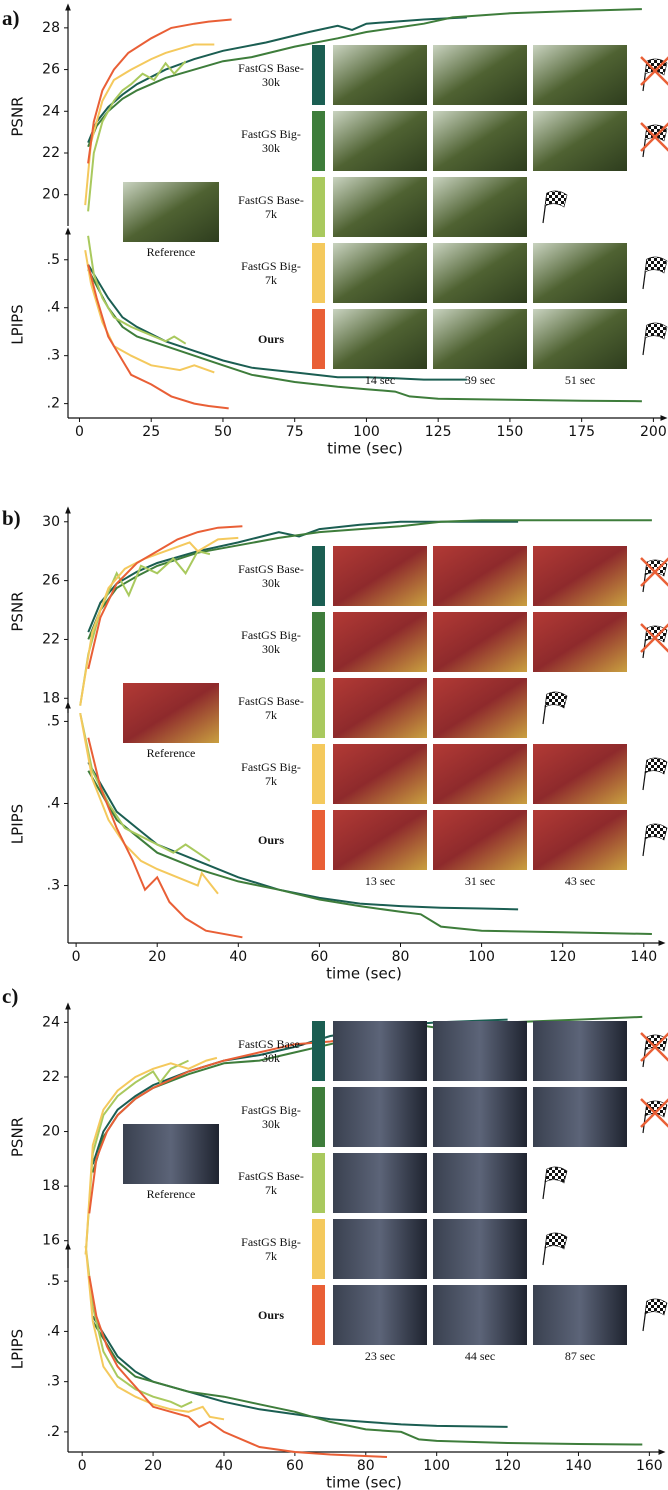 This screenshot has width=668, height=1490. I want to click on x-tick-label: 140, so click(643, 957).